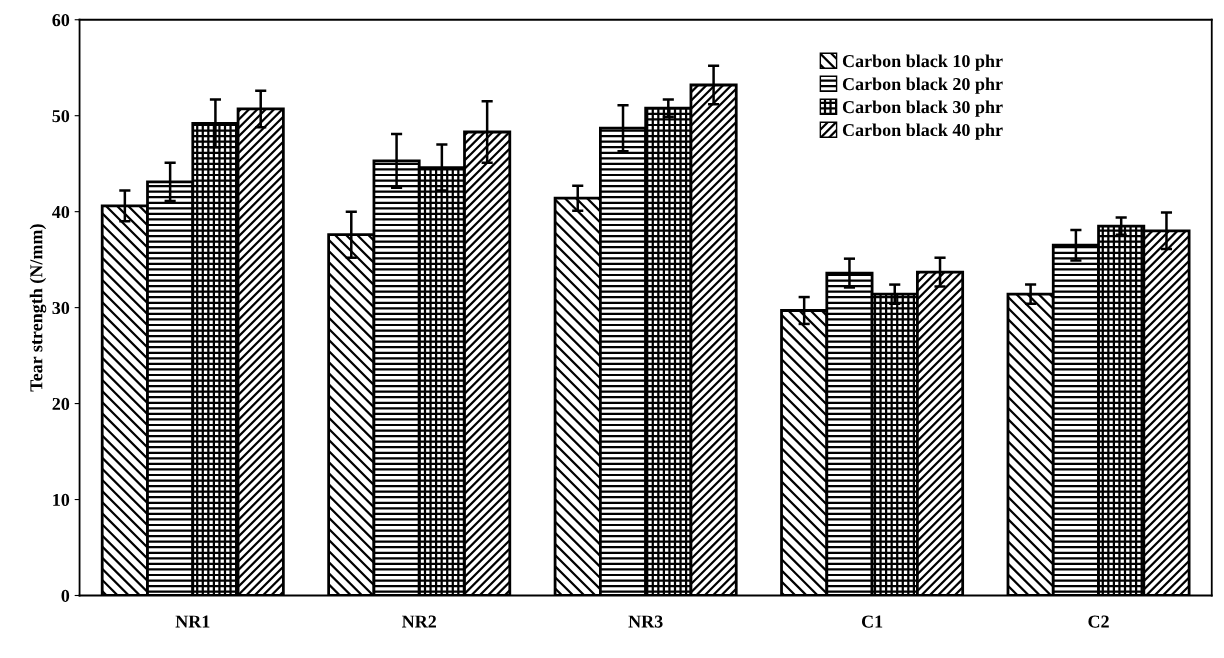 This screenshot has height=658, width=1224. Describe the element at coordinates (645, 621) in the screenshot. I see `x-tick-label: NR3` at that location.